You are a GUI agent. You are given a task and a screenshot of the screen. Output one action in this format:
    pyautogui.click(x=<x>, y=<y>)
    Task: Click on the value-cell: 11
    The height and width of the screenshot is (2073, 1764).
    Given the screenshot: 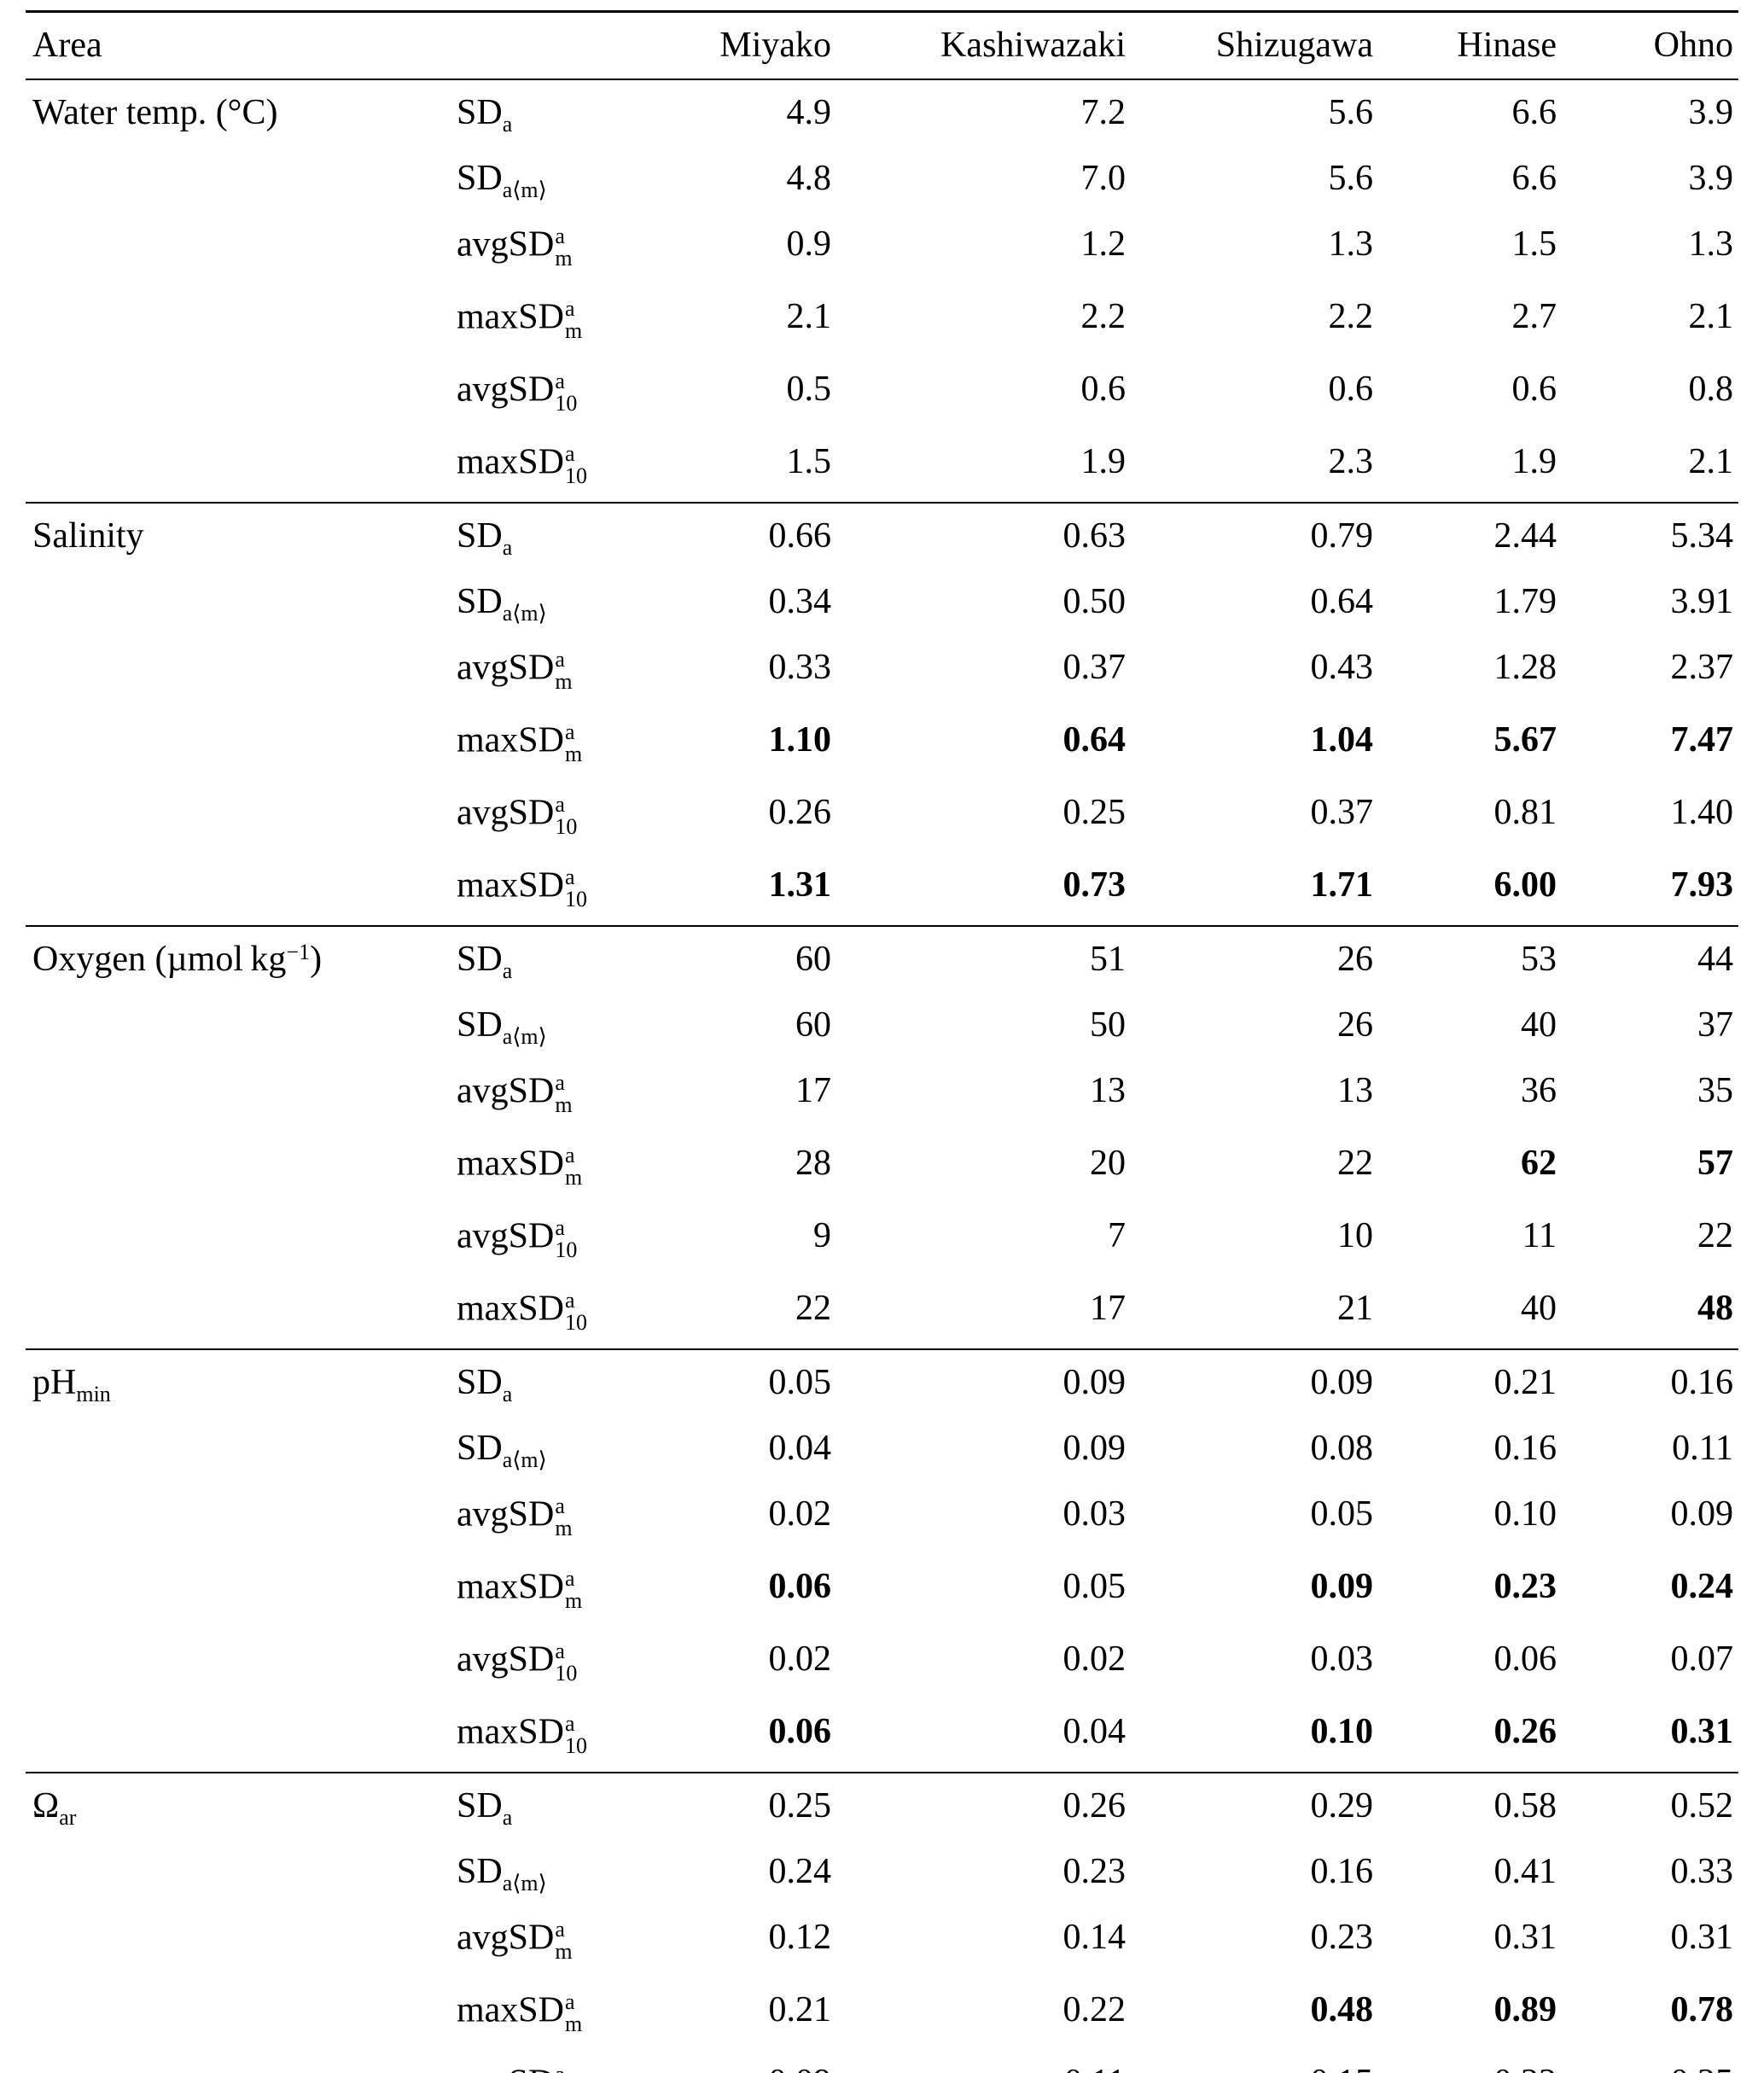 What is the action you would take?
    pyautogui.click(x=1539, y=1235)
    